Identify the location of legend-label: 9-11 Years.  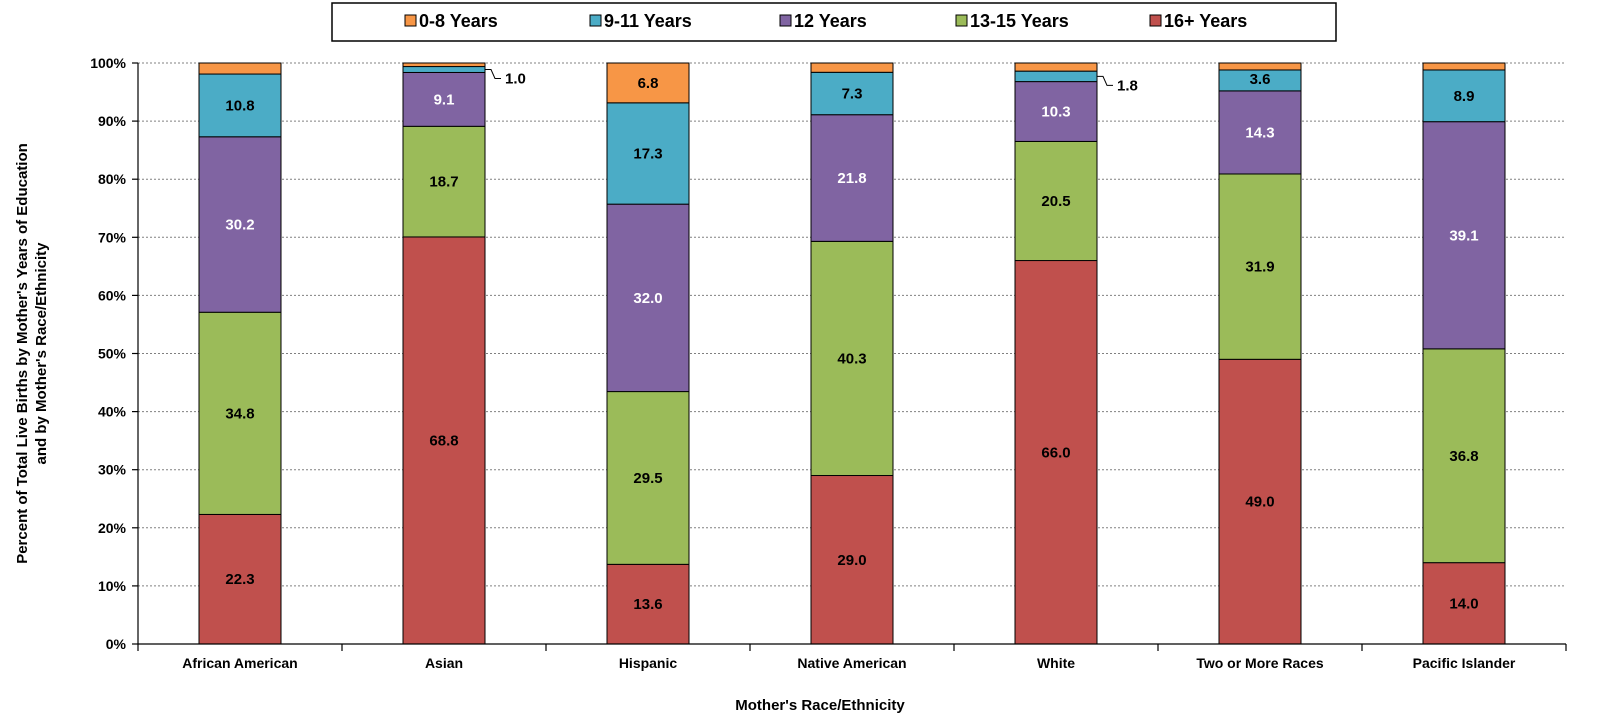
(648, 21).